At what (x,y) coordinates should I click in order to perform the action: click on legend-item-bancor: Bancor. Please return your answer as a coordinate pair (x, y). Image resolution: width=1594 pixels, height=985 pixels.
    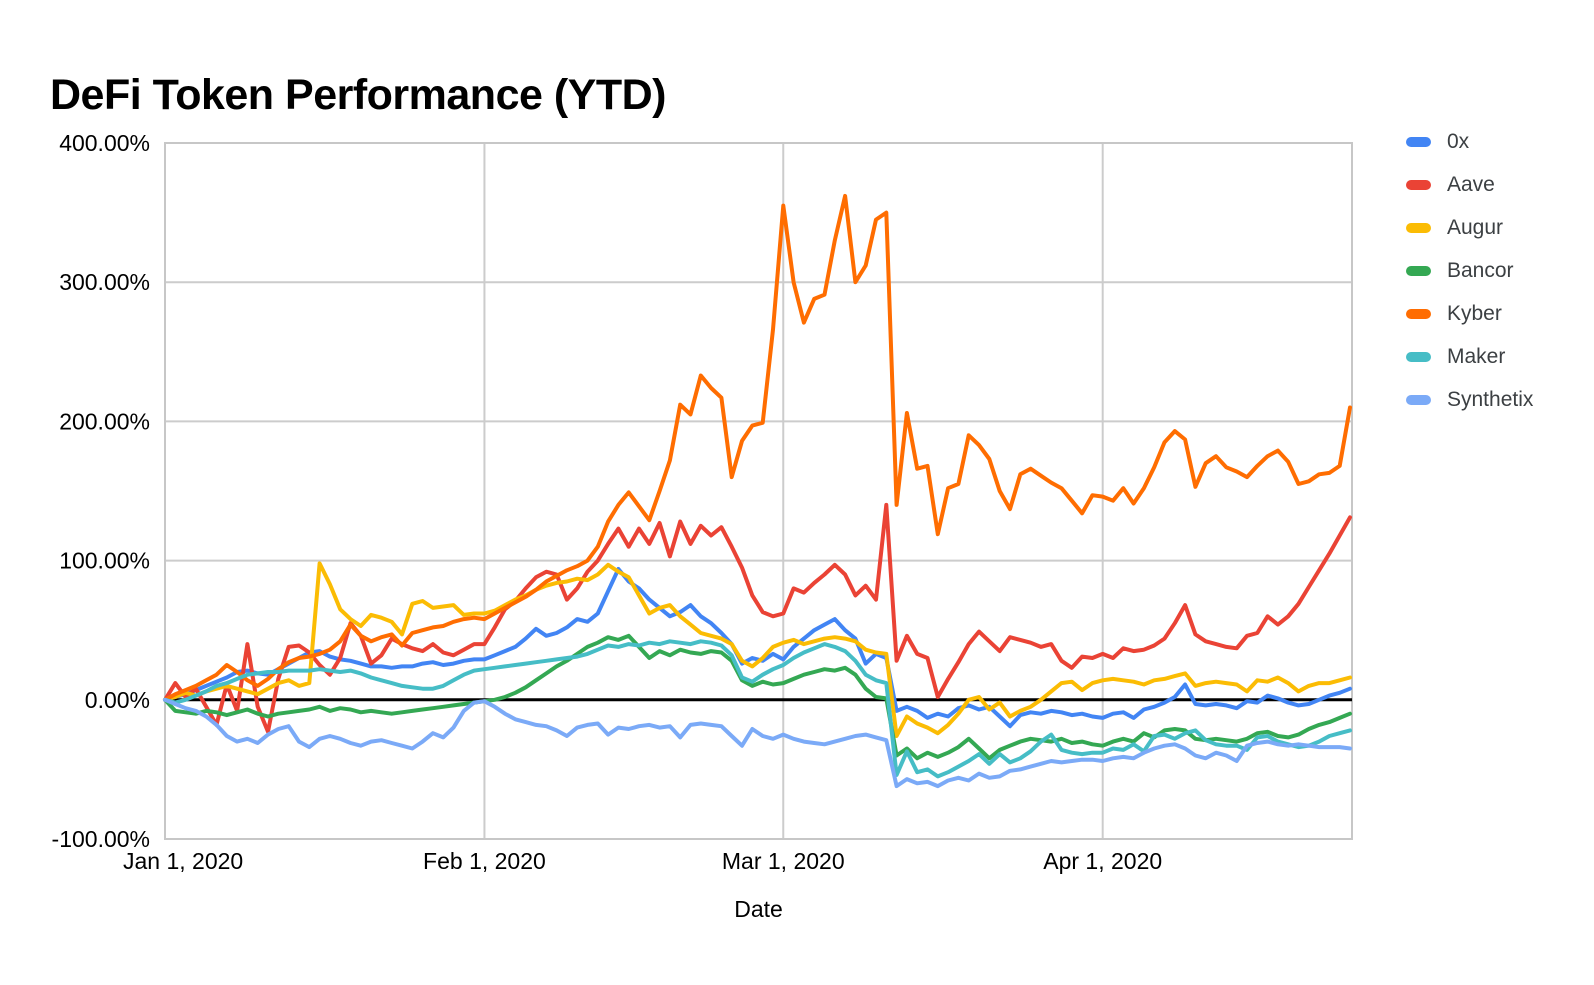
    Looking at the image, I should click on (1469, 271).